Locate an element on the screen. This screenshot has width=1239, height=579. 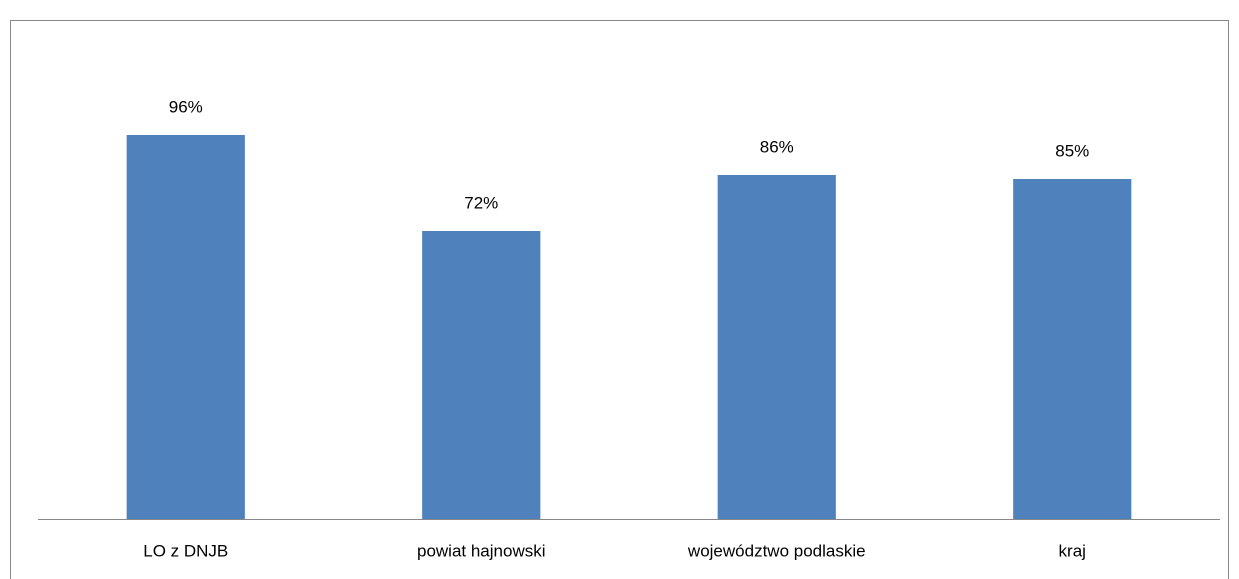
data-label: 85% is located at coordinates (1072, 150).